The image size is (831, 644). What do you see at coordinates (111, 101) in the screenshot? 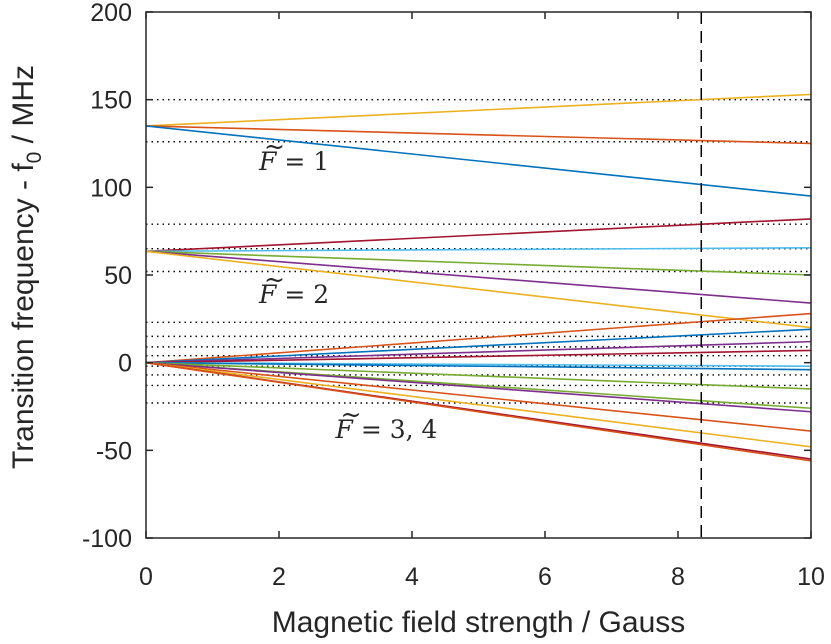
I see `y-tick-label-5: 150` at bounding box center [111, 101].